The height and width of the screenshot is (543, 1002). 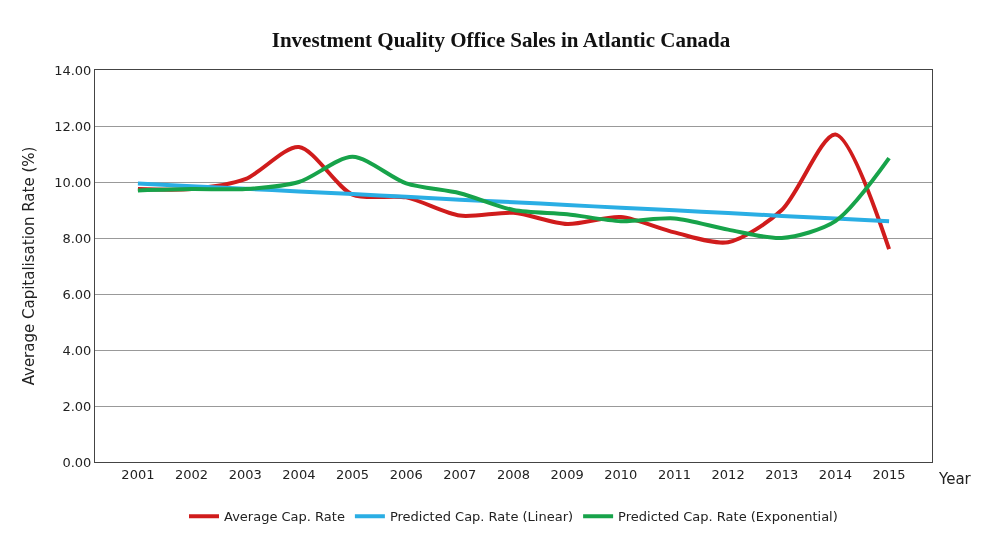 I want to click on line-series, so click(x=513, y=197).